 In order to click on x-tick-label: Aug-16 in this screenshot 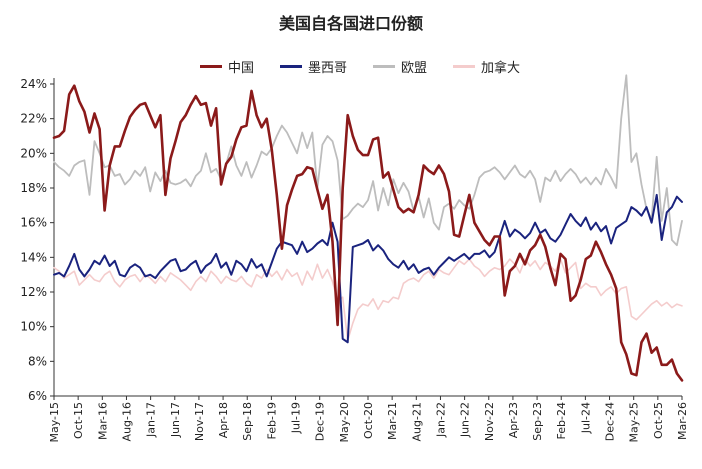, I will do `click(126, 421)`.